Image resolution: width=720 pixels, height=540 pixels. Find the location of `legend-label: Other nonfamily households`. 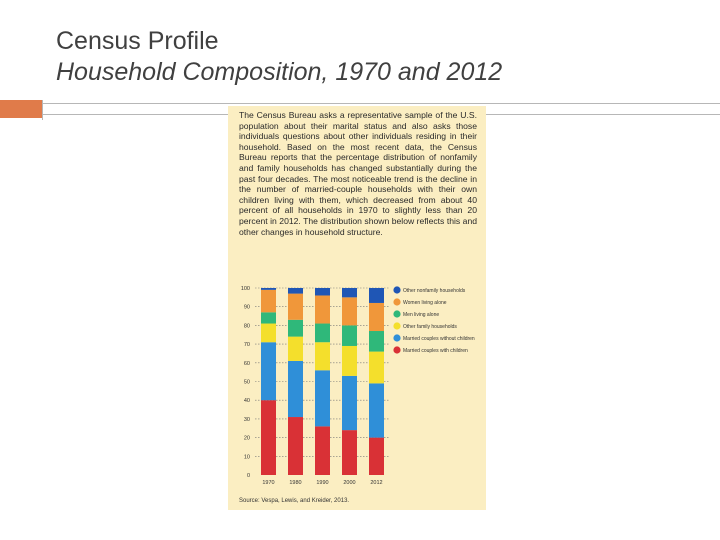

legend-label: Other nonfamily households is located at coordinates (434, 291).